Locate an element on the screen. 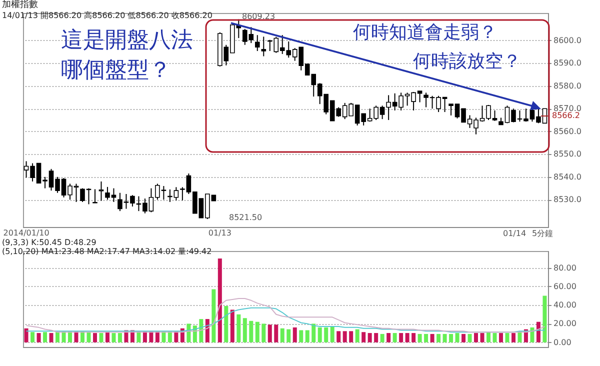 Image resolution: width=600 pixels, height=366 pixels. annotation: 這是開盤八法 is located at coordinates (127, 40).